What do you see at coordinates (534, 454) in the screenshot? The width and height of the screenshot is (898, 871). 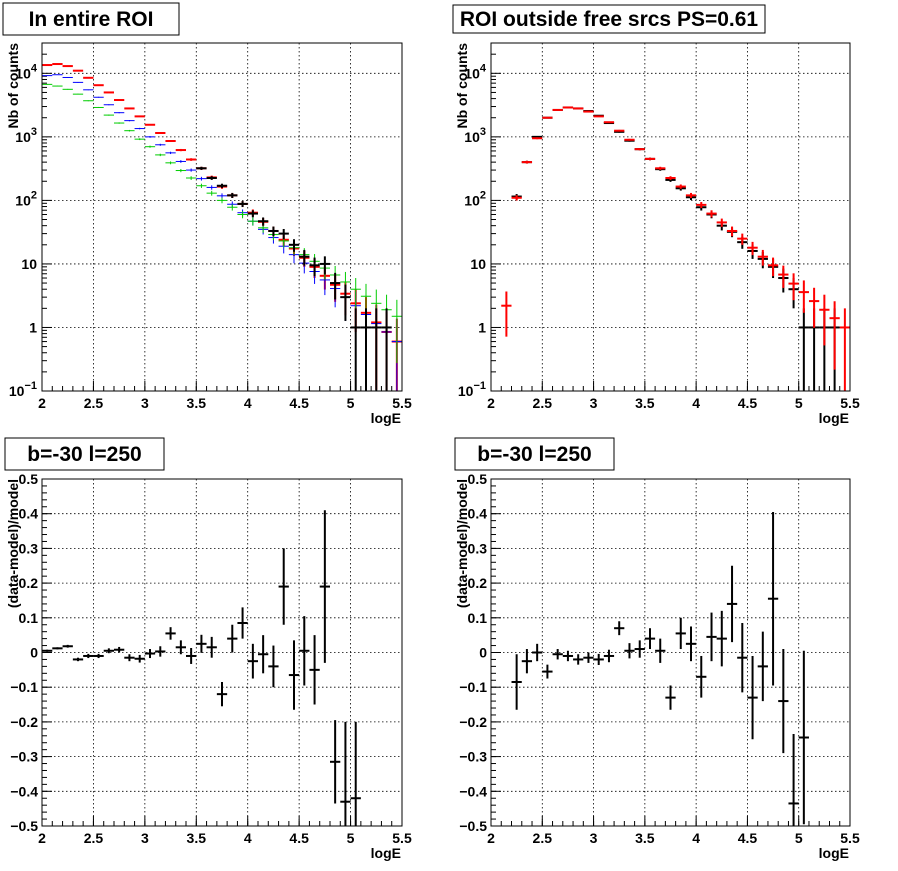 I see `chart-title-box` at bounding box center [534, 454].